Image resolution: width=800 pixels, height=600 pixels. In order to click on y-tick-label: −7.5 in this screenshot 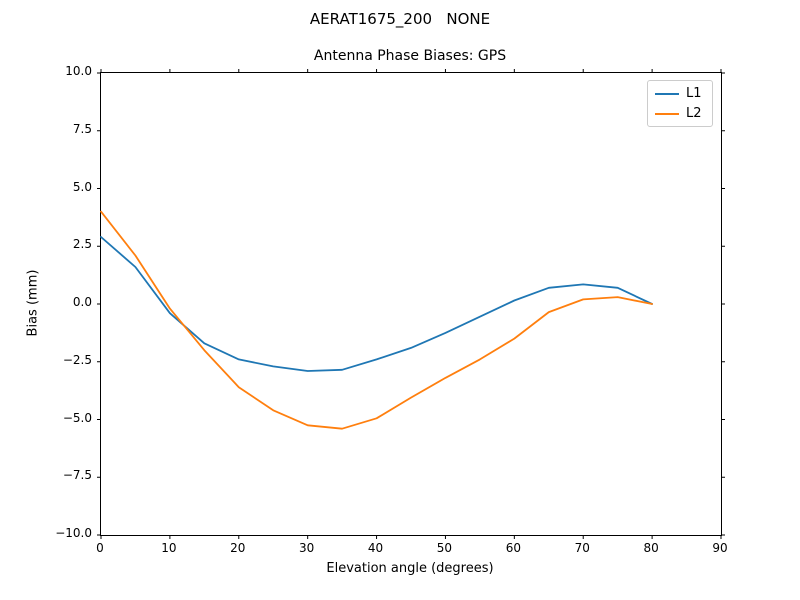, I will do `click(77, 475)`.